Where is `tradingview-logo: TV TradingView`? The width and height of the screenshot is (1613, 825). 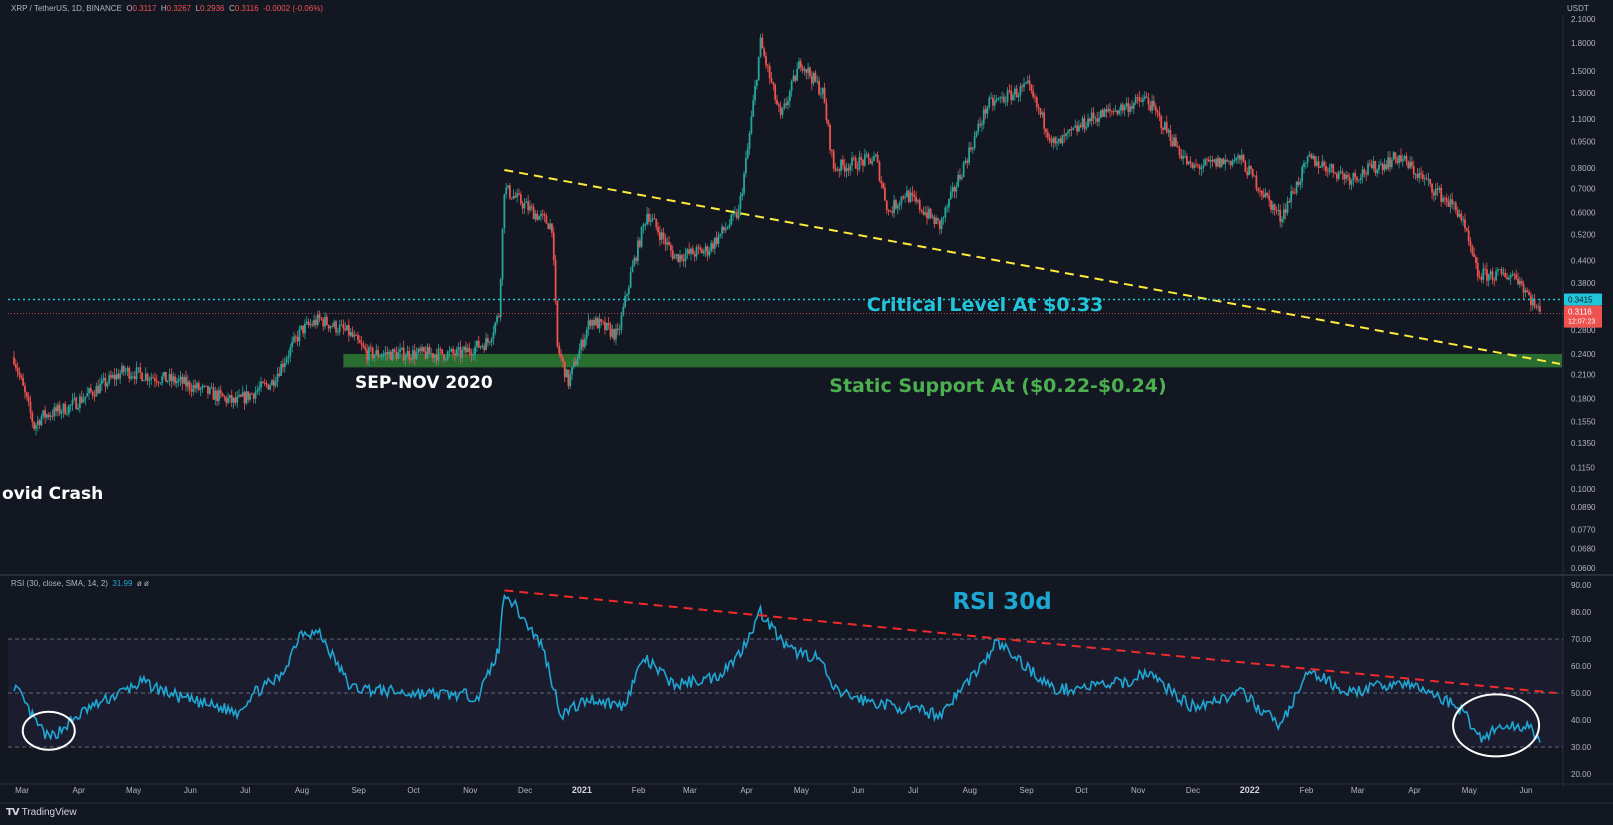
tradingview-logo: TV TradingView is located at coordinates (41, 812).